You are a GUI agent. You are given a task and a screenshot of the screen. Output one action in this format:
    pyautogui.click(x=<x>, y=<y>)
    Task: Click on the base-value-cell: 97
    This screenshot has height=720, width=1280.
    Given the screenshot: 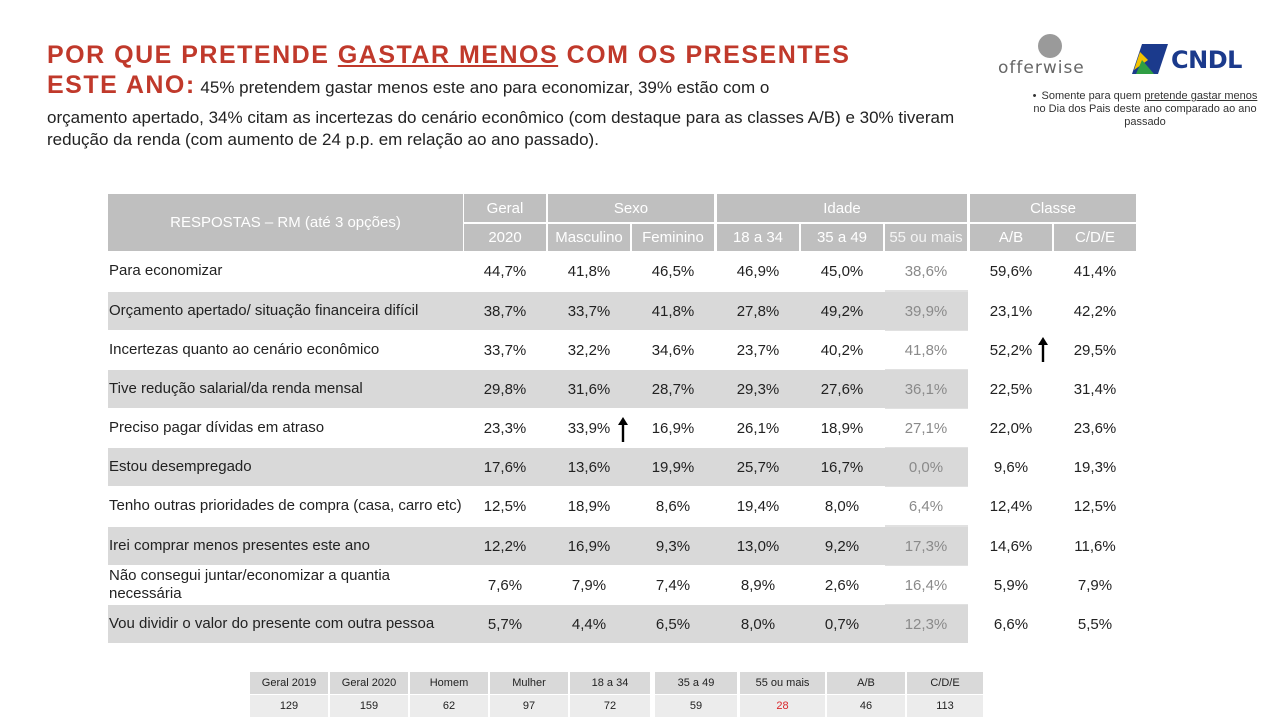 What is the action you would take?
    pyautogui.click(x=529, y=706)
    